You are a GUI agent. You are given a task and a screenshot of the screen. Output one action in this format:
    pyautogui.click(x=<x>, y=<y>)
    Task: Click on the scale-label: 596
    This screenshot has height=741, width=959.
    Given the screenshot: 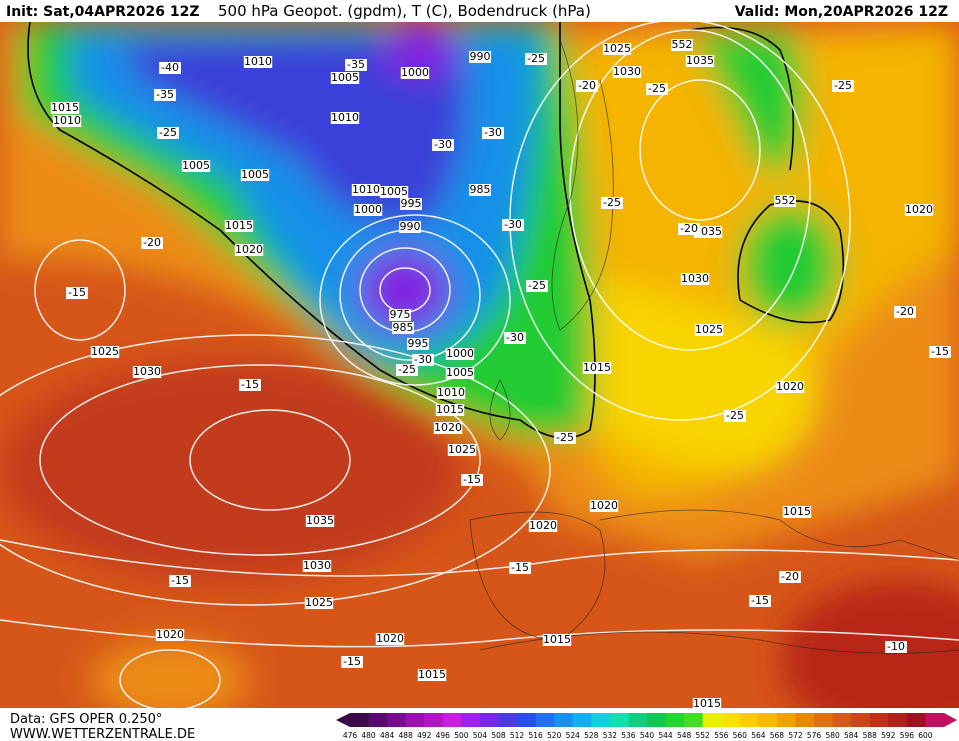 What is the action you would take?
    pyautogui.click(x=907, y=735)
    